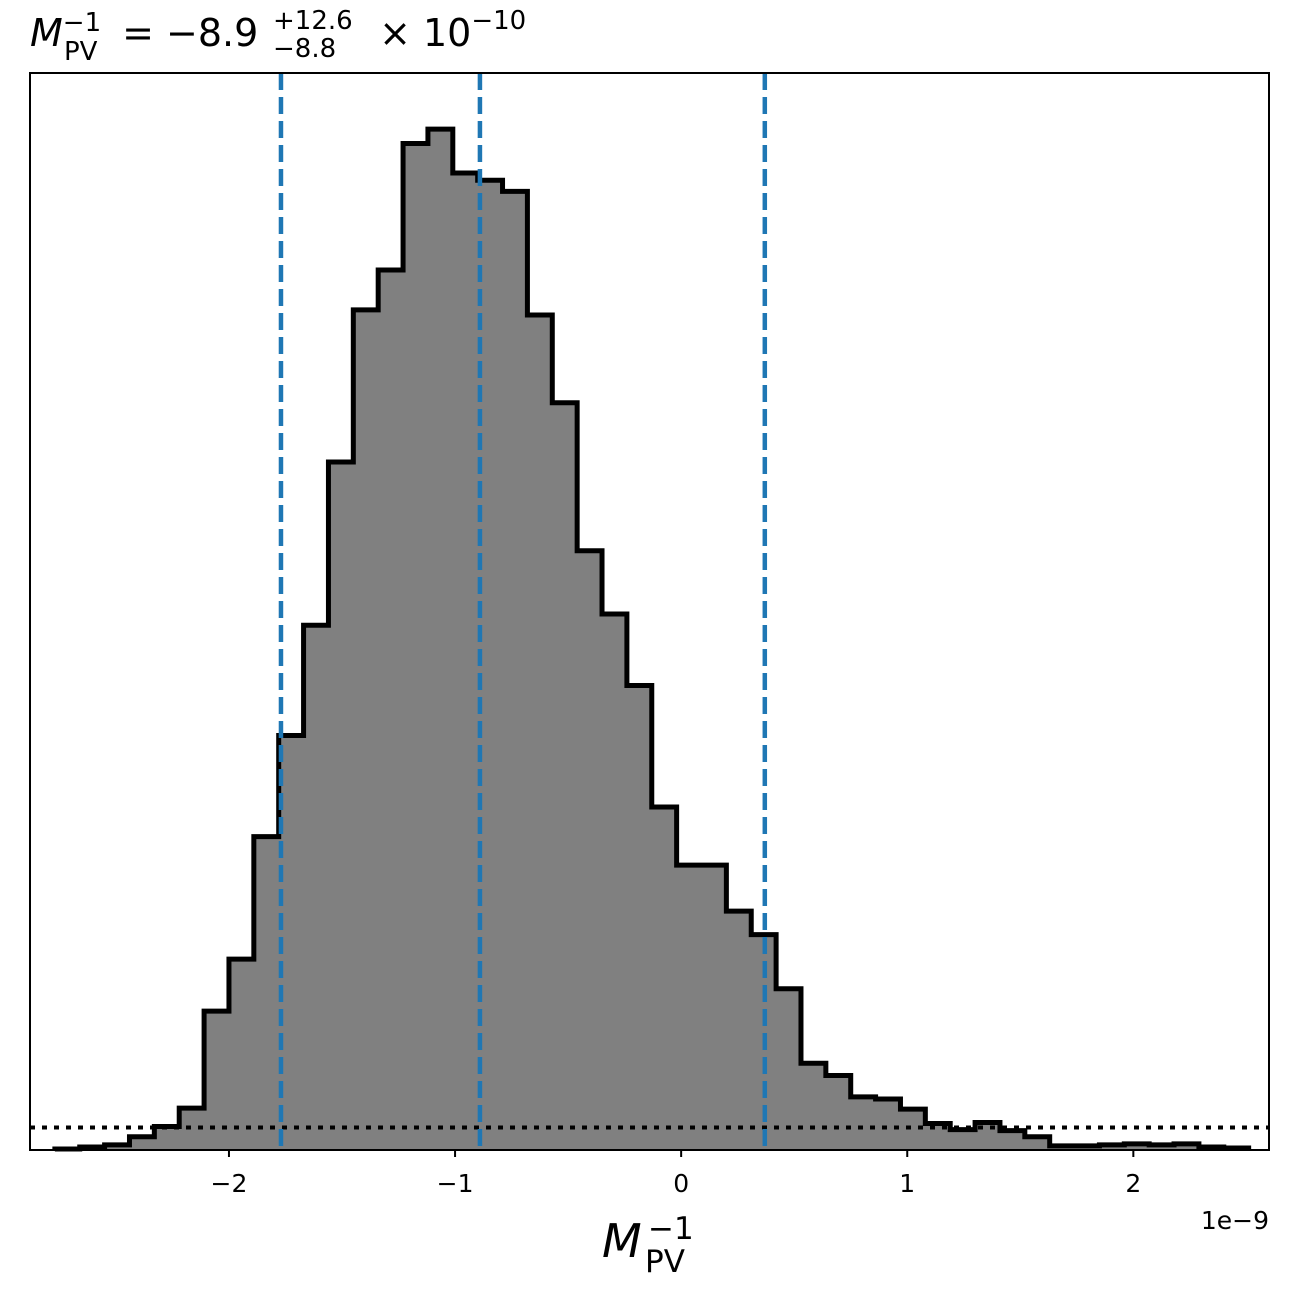 The width and height of the screenshot is (1289, 1293). I want to click on x-tick-label-1: −1, so click(455, 1183).